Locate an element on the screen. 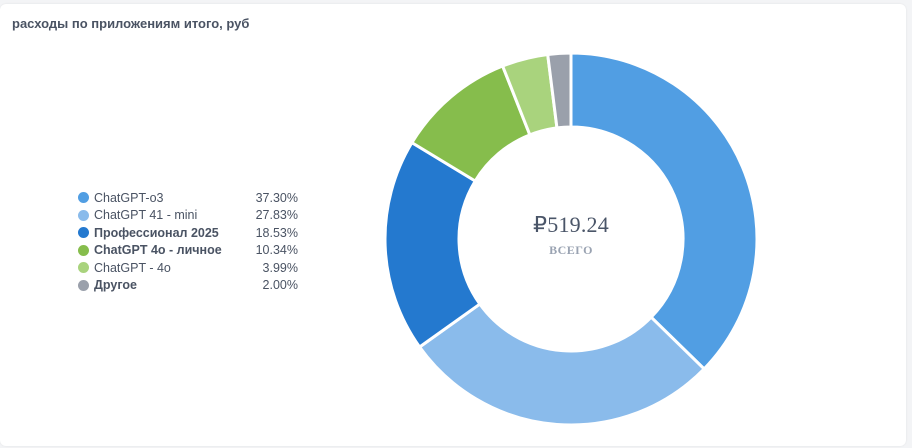 This screenshot has width=912, height=448. legend-label: ChatGPT 4o - личное is located at coordinates (158, 250).